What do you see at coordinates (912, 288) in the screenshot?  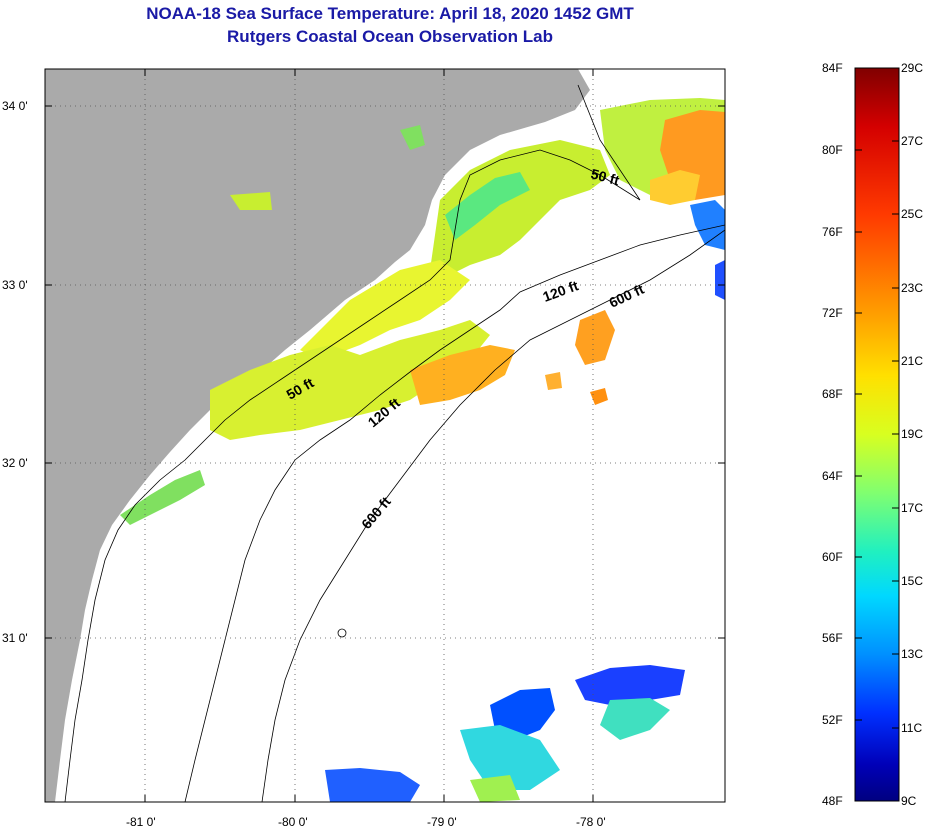 I see `cb-c-23: 23C` at bounding box center [912, 288].